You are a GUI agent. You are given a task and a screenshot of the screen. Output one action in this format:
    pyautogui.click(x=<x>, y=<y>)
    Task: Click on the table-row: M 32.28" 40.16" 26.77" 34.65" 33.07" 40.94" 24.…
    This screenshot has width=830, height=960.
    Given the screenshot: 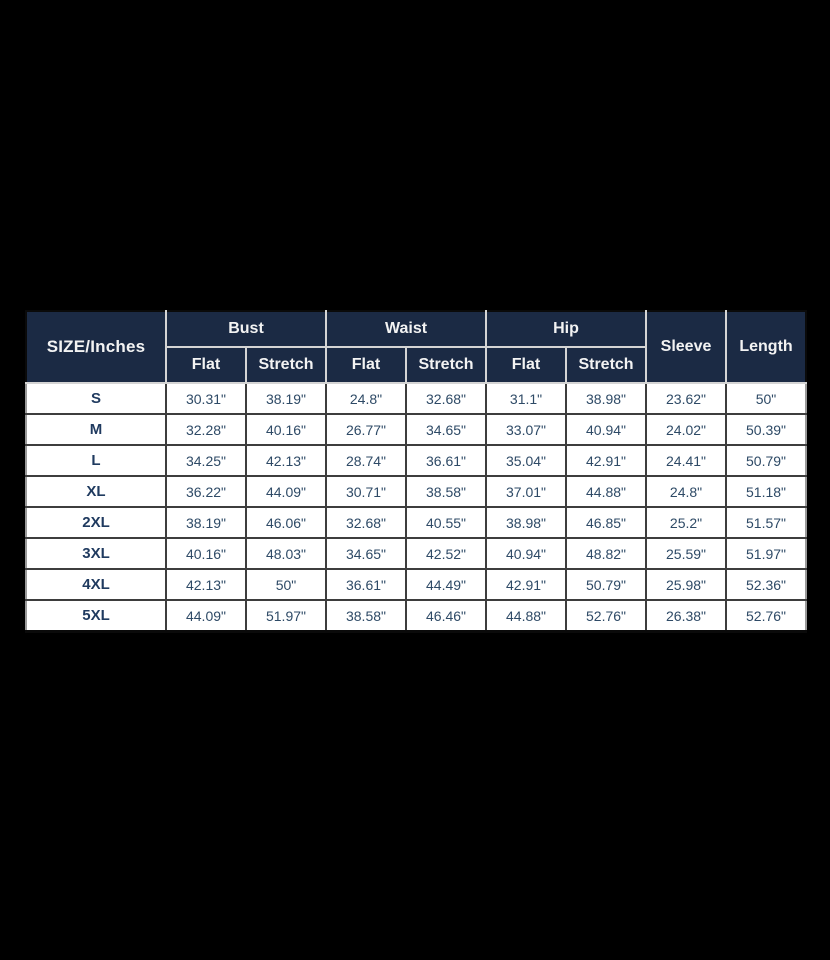 What is the action you would take?
    pyautogui.click(x=416, y=429)
    